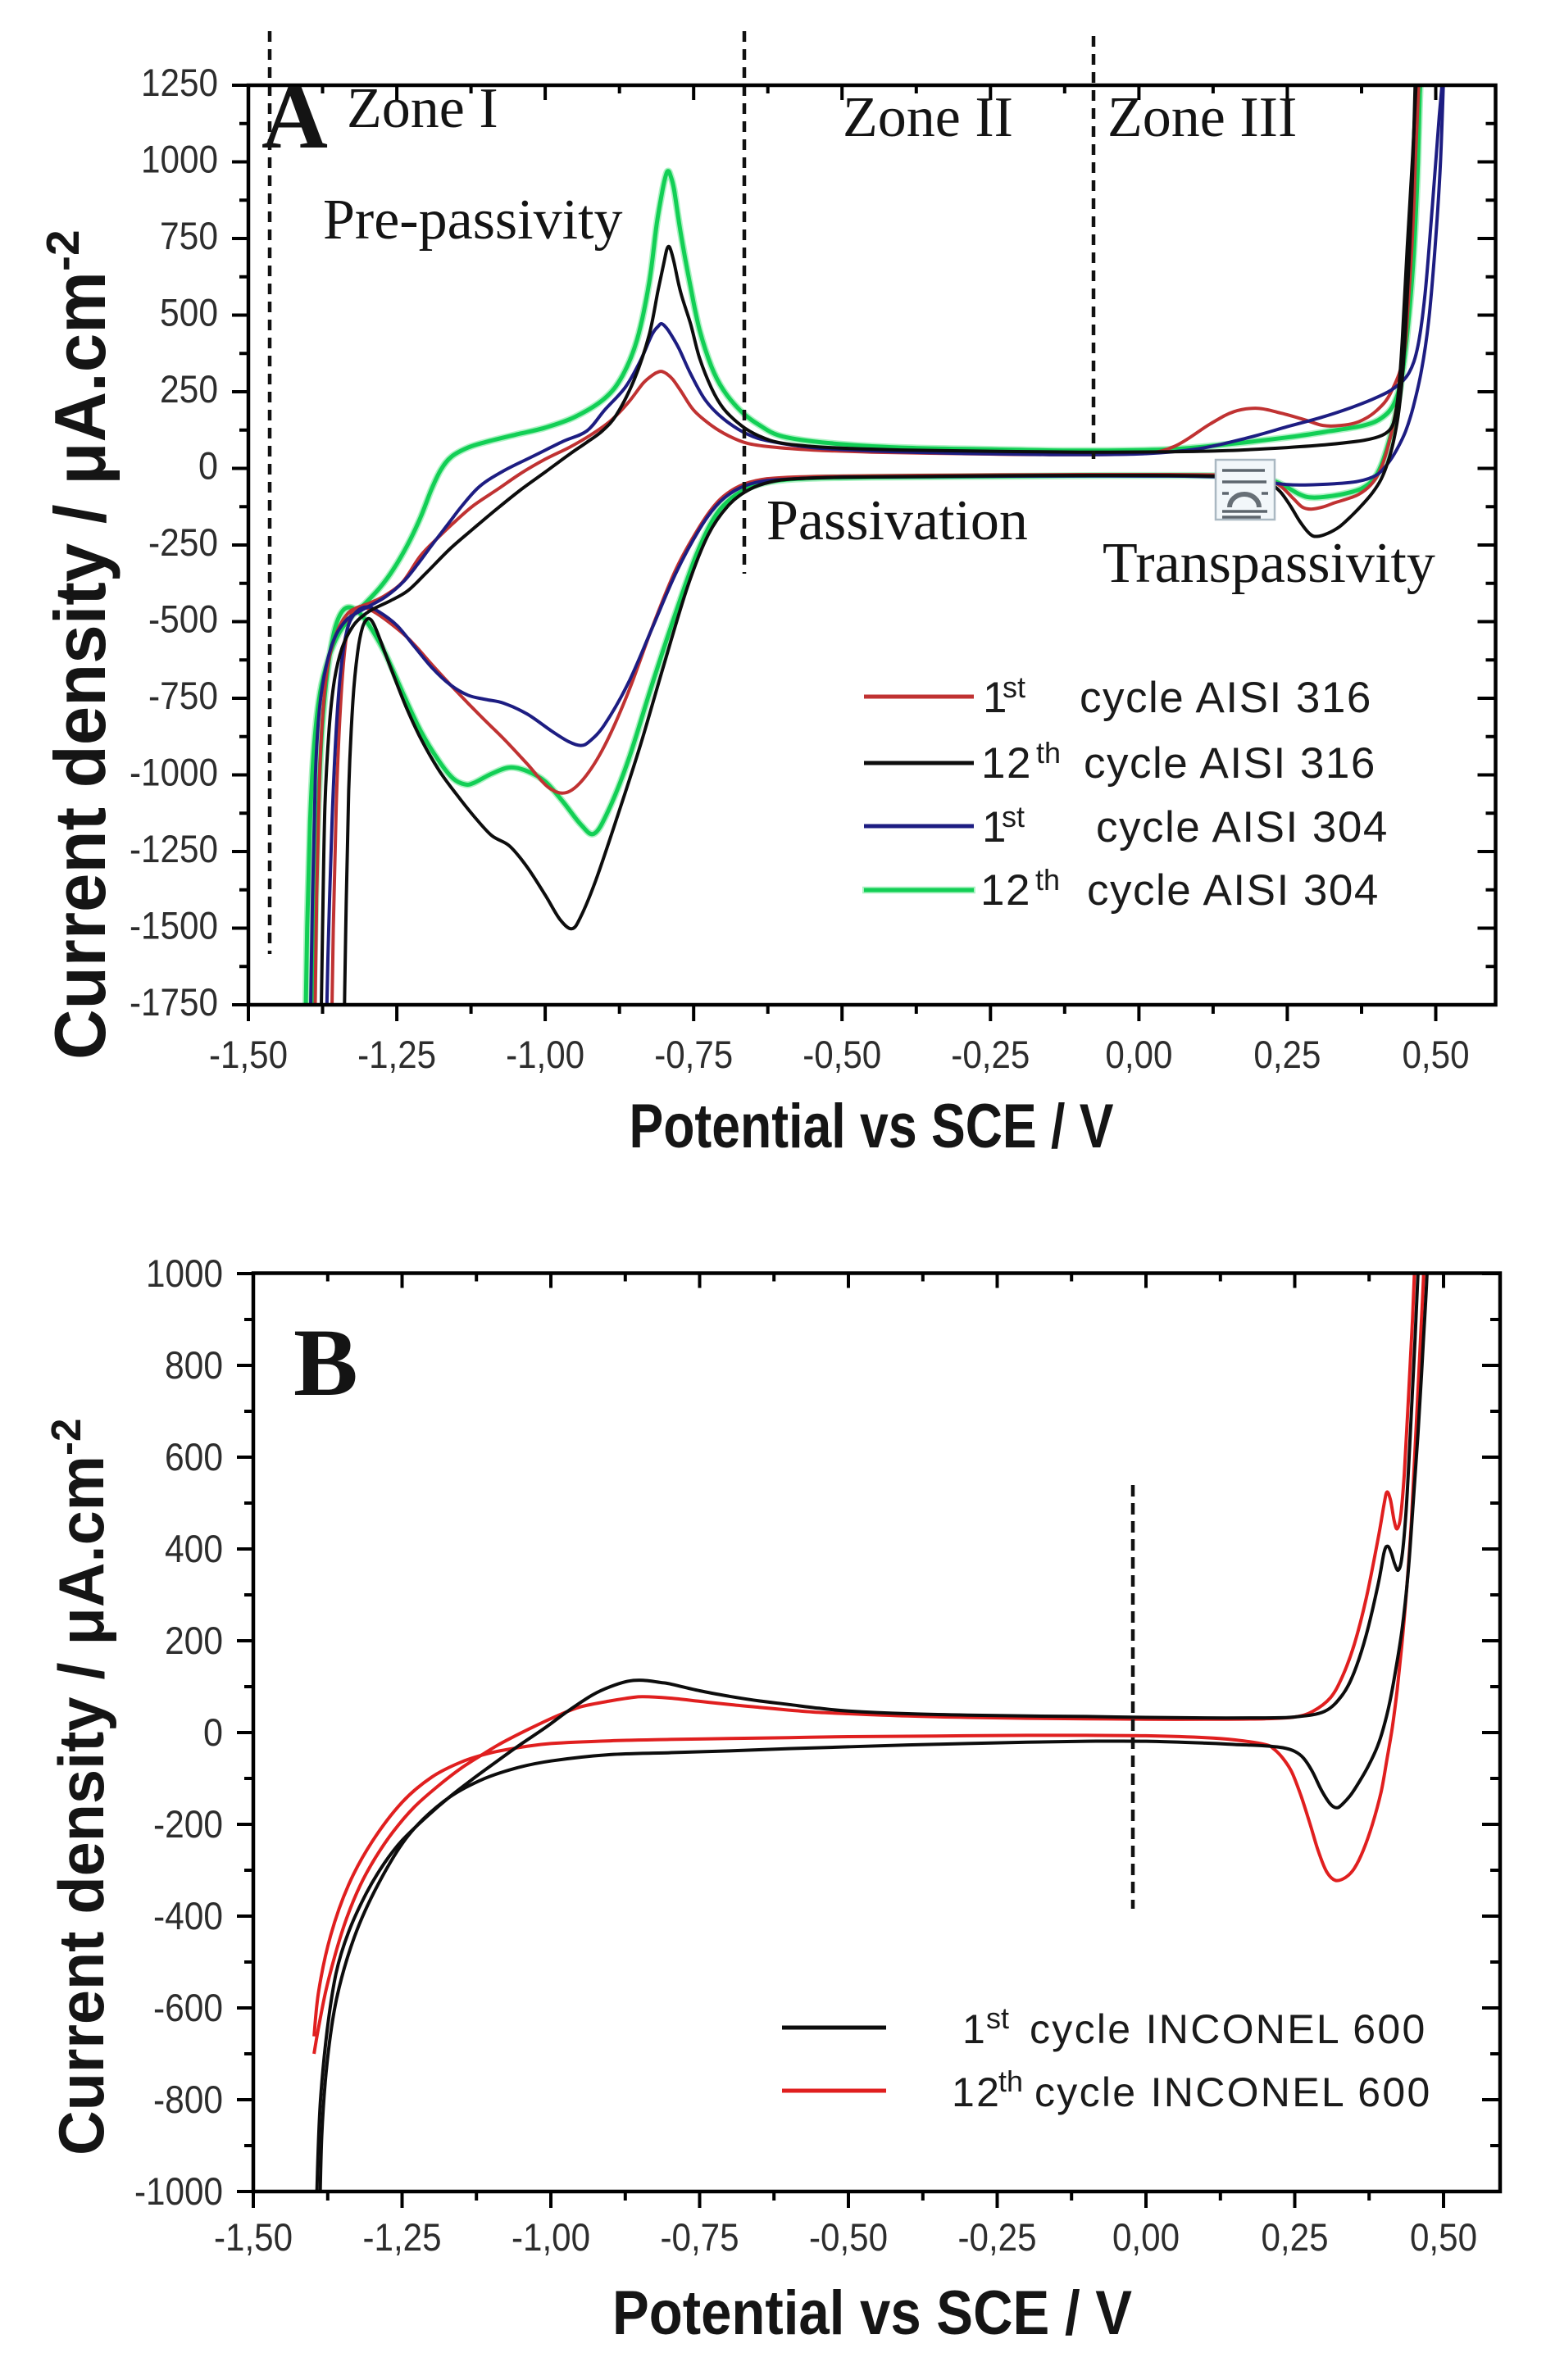  What do you see at coordinates (183, 696) in the screenshot?
I see `svg-text: -750` at bounding box center [183, 696].